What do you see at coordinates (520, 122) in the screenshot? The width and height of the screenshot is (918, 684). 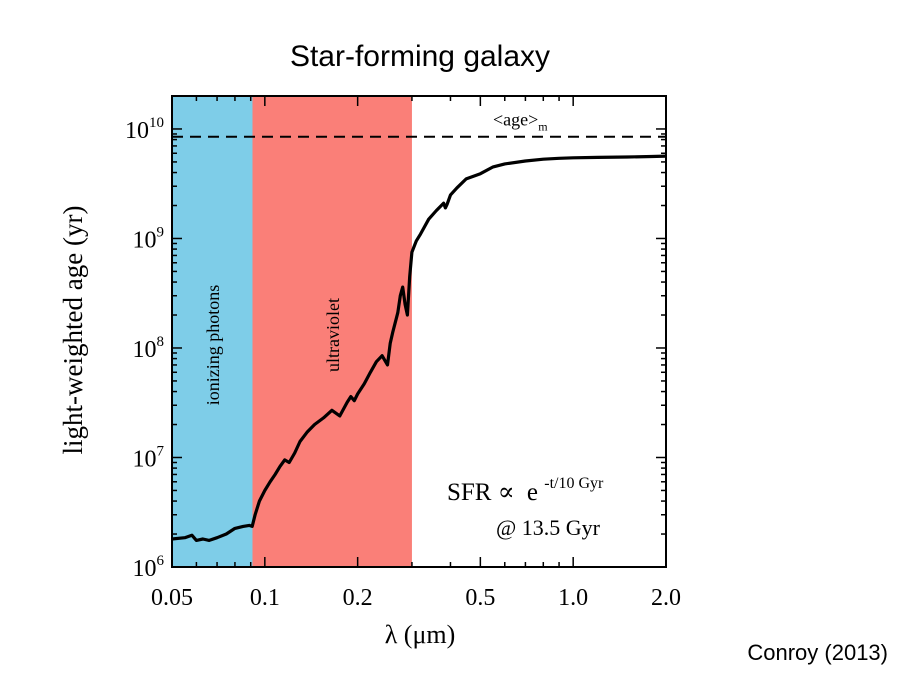 I see `reference-line-label: <age>m` at bounding box center [520, 122].